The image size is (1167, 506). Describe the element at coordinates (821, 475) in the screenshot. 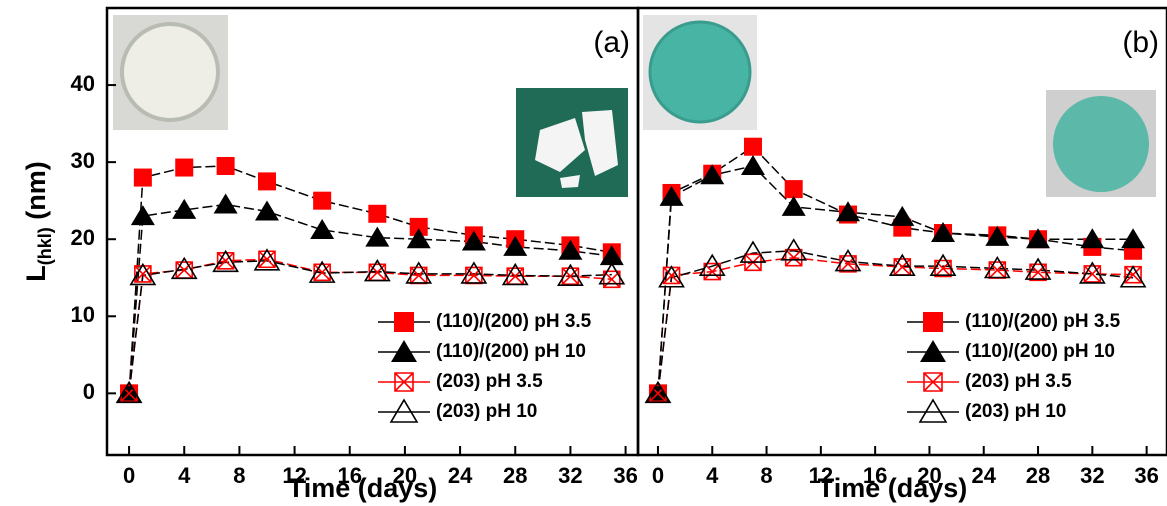

I see `x-tick-label: 12` at that location.